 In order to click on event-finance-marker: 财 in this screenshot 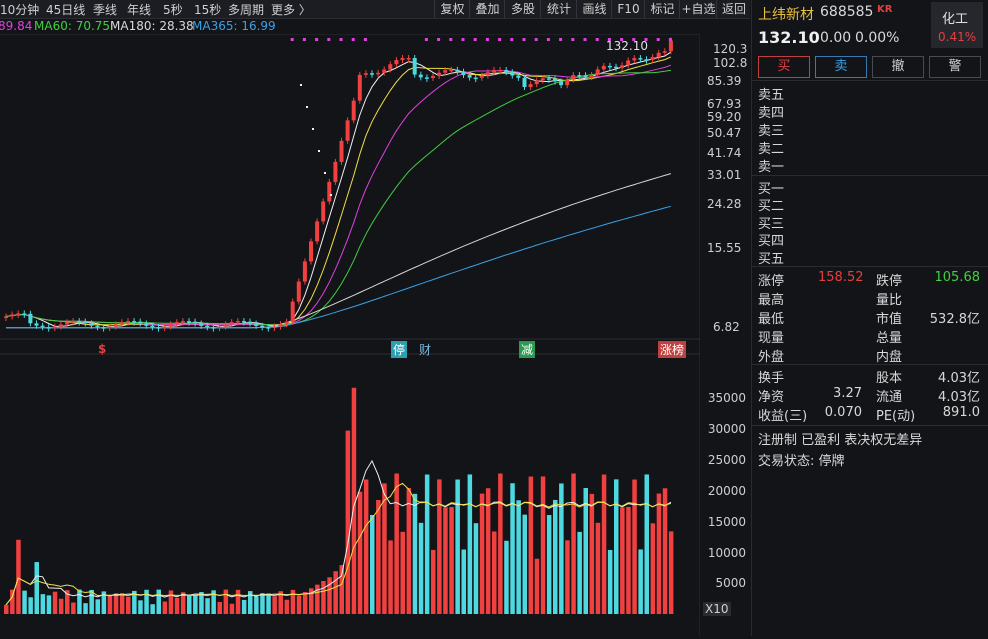, I will do `click(425, 350)`.